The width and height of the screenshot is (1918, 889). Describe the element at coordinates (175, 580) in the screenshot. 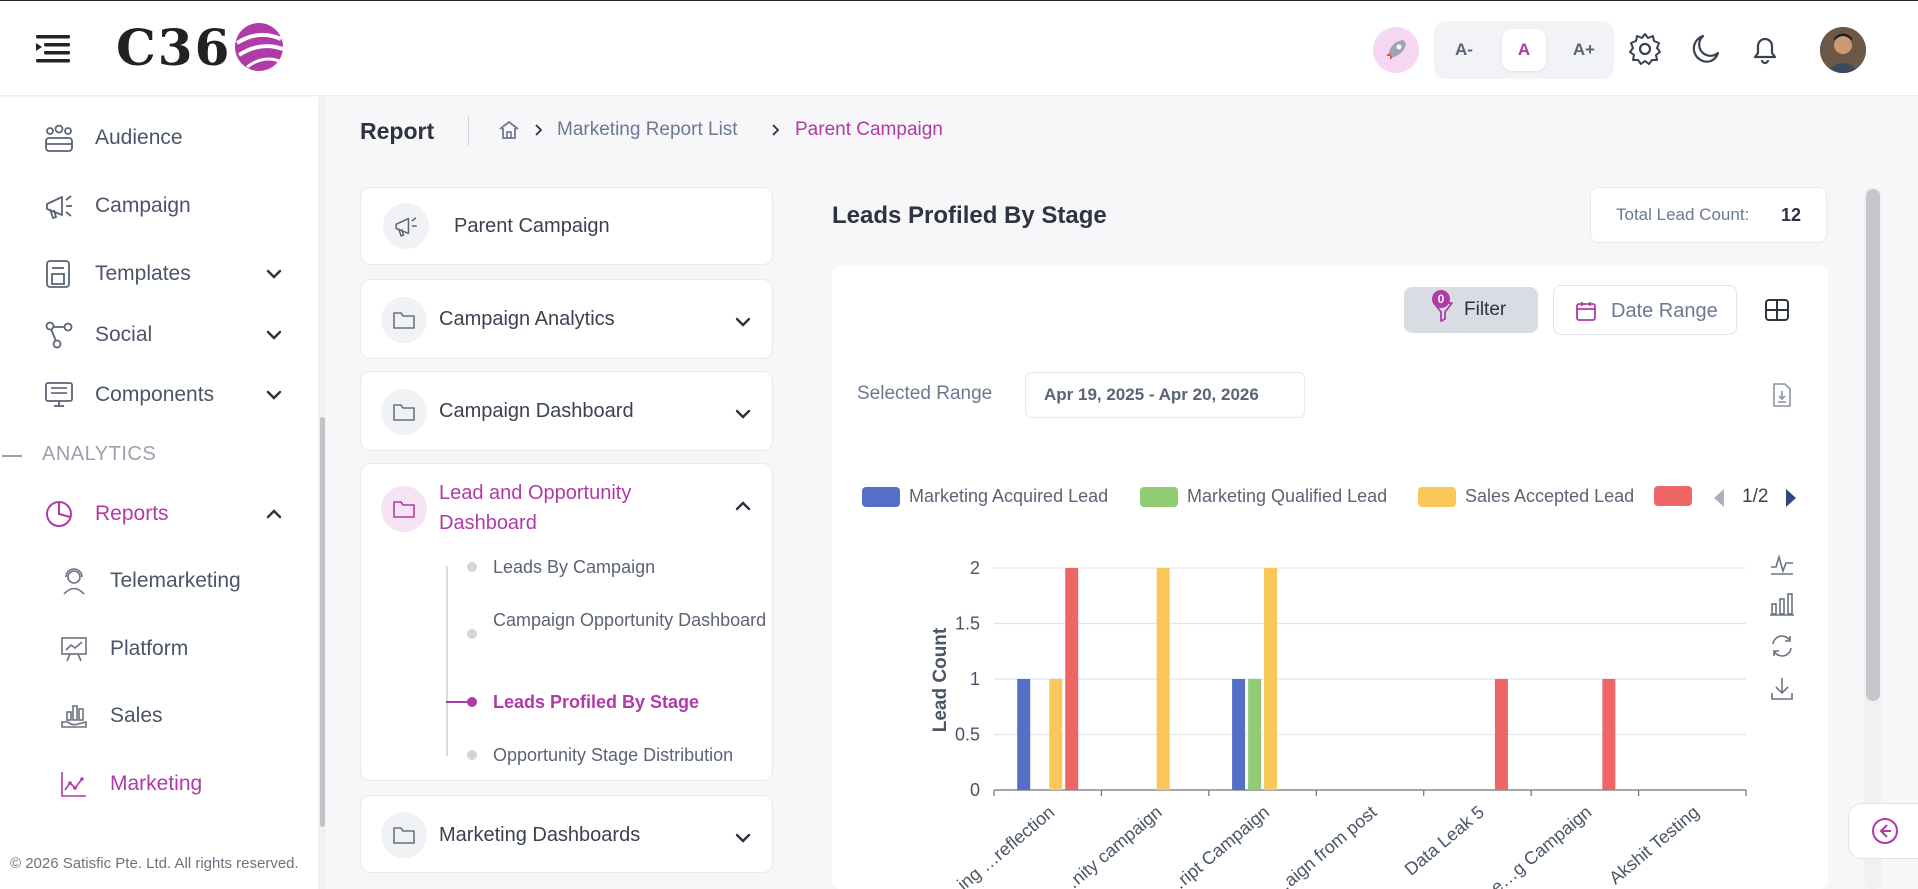

I see `sidebar-subitem-label: Telemarketing` at that location.